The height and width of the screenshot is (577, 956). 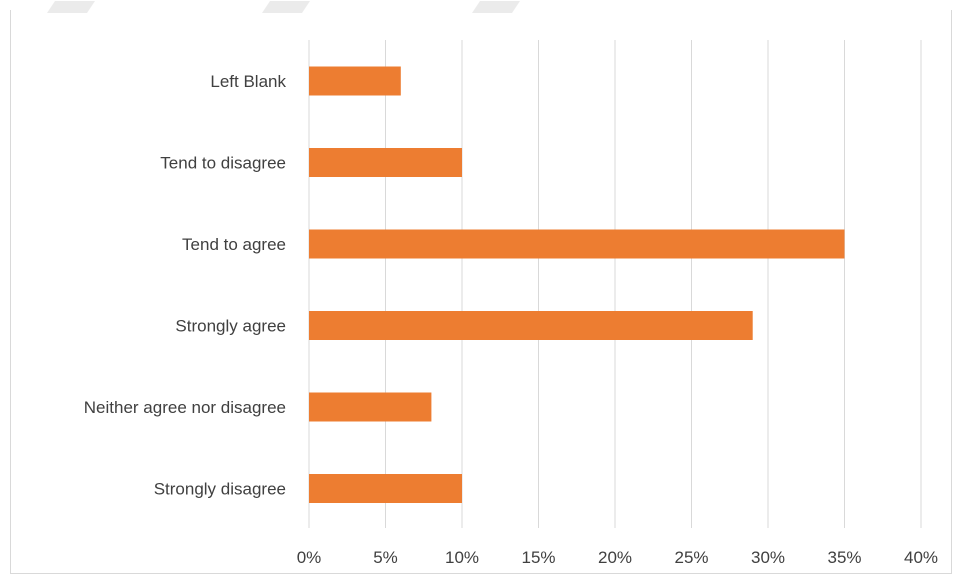 What do you see at coordinates (691, 557) in the screenshot?
I see `x-tick-label: 25%` at bounding box center [691, 557].